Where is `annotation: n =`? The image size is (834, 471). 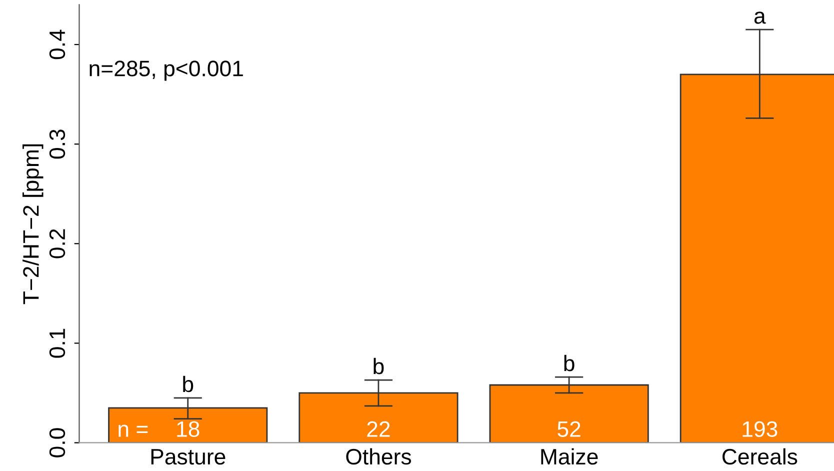 annotation: n = is located at coordinates (133, 430).